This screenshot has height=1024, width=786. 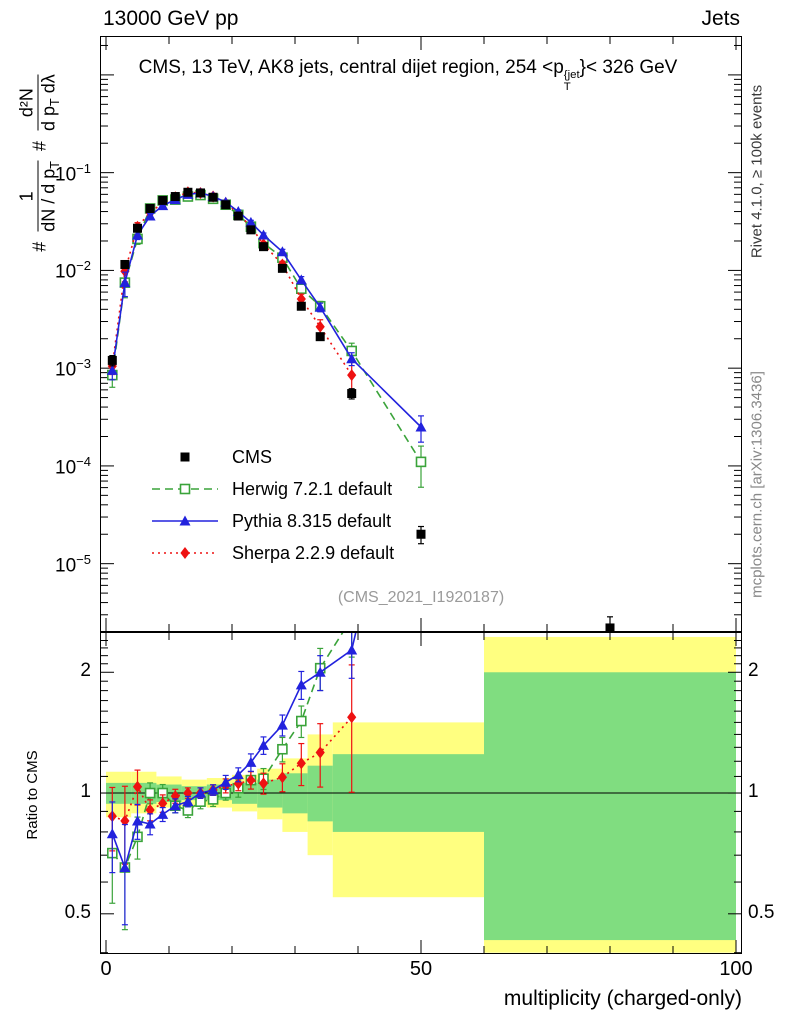 I want to click on fraction-numerator: 1, so click(x=27, y=196).